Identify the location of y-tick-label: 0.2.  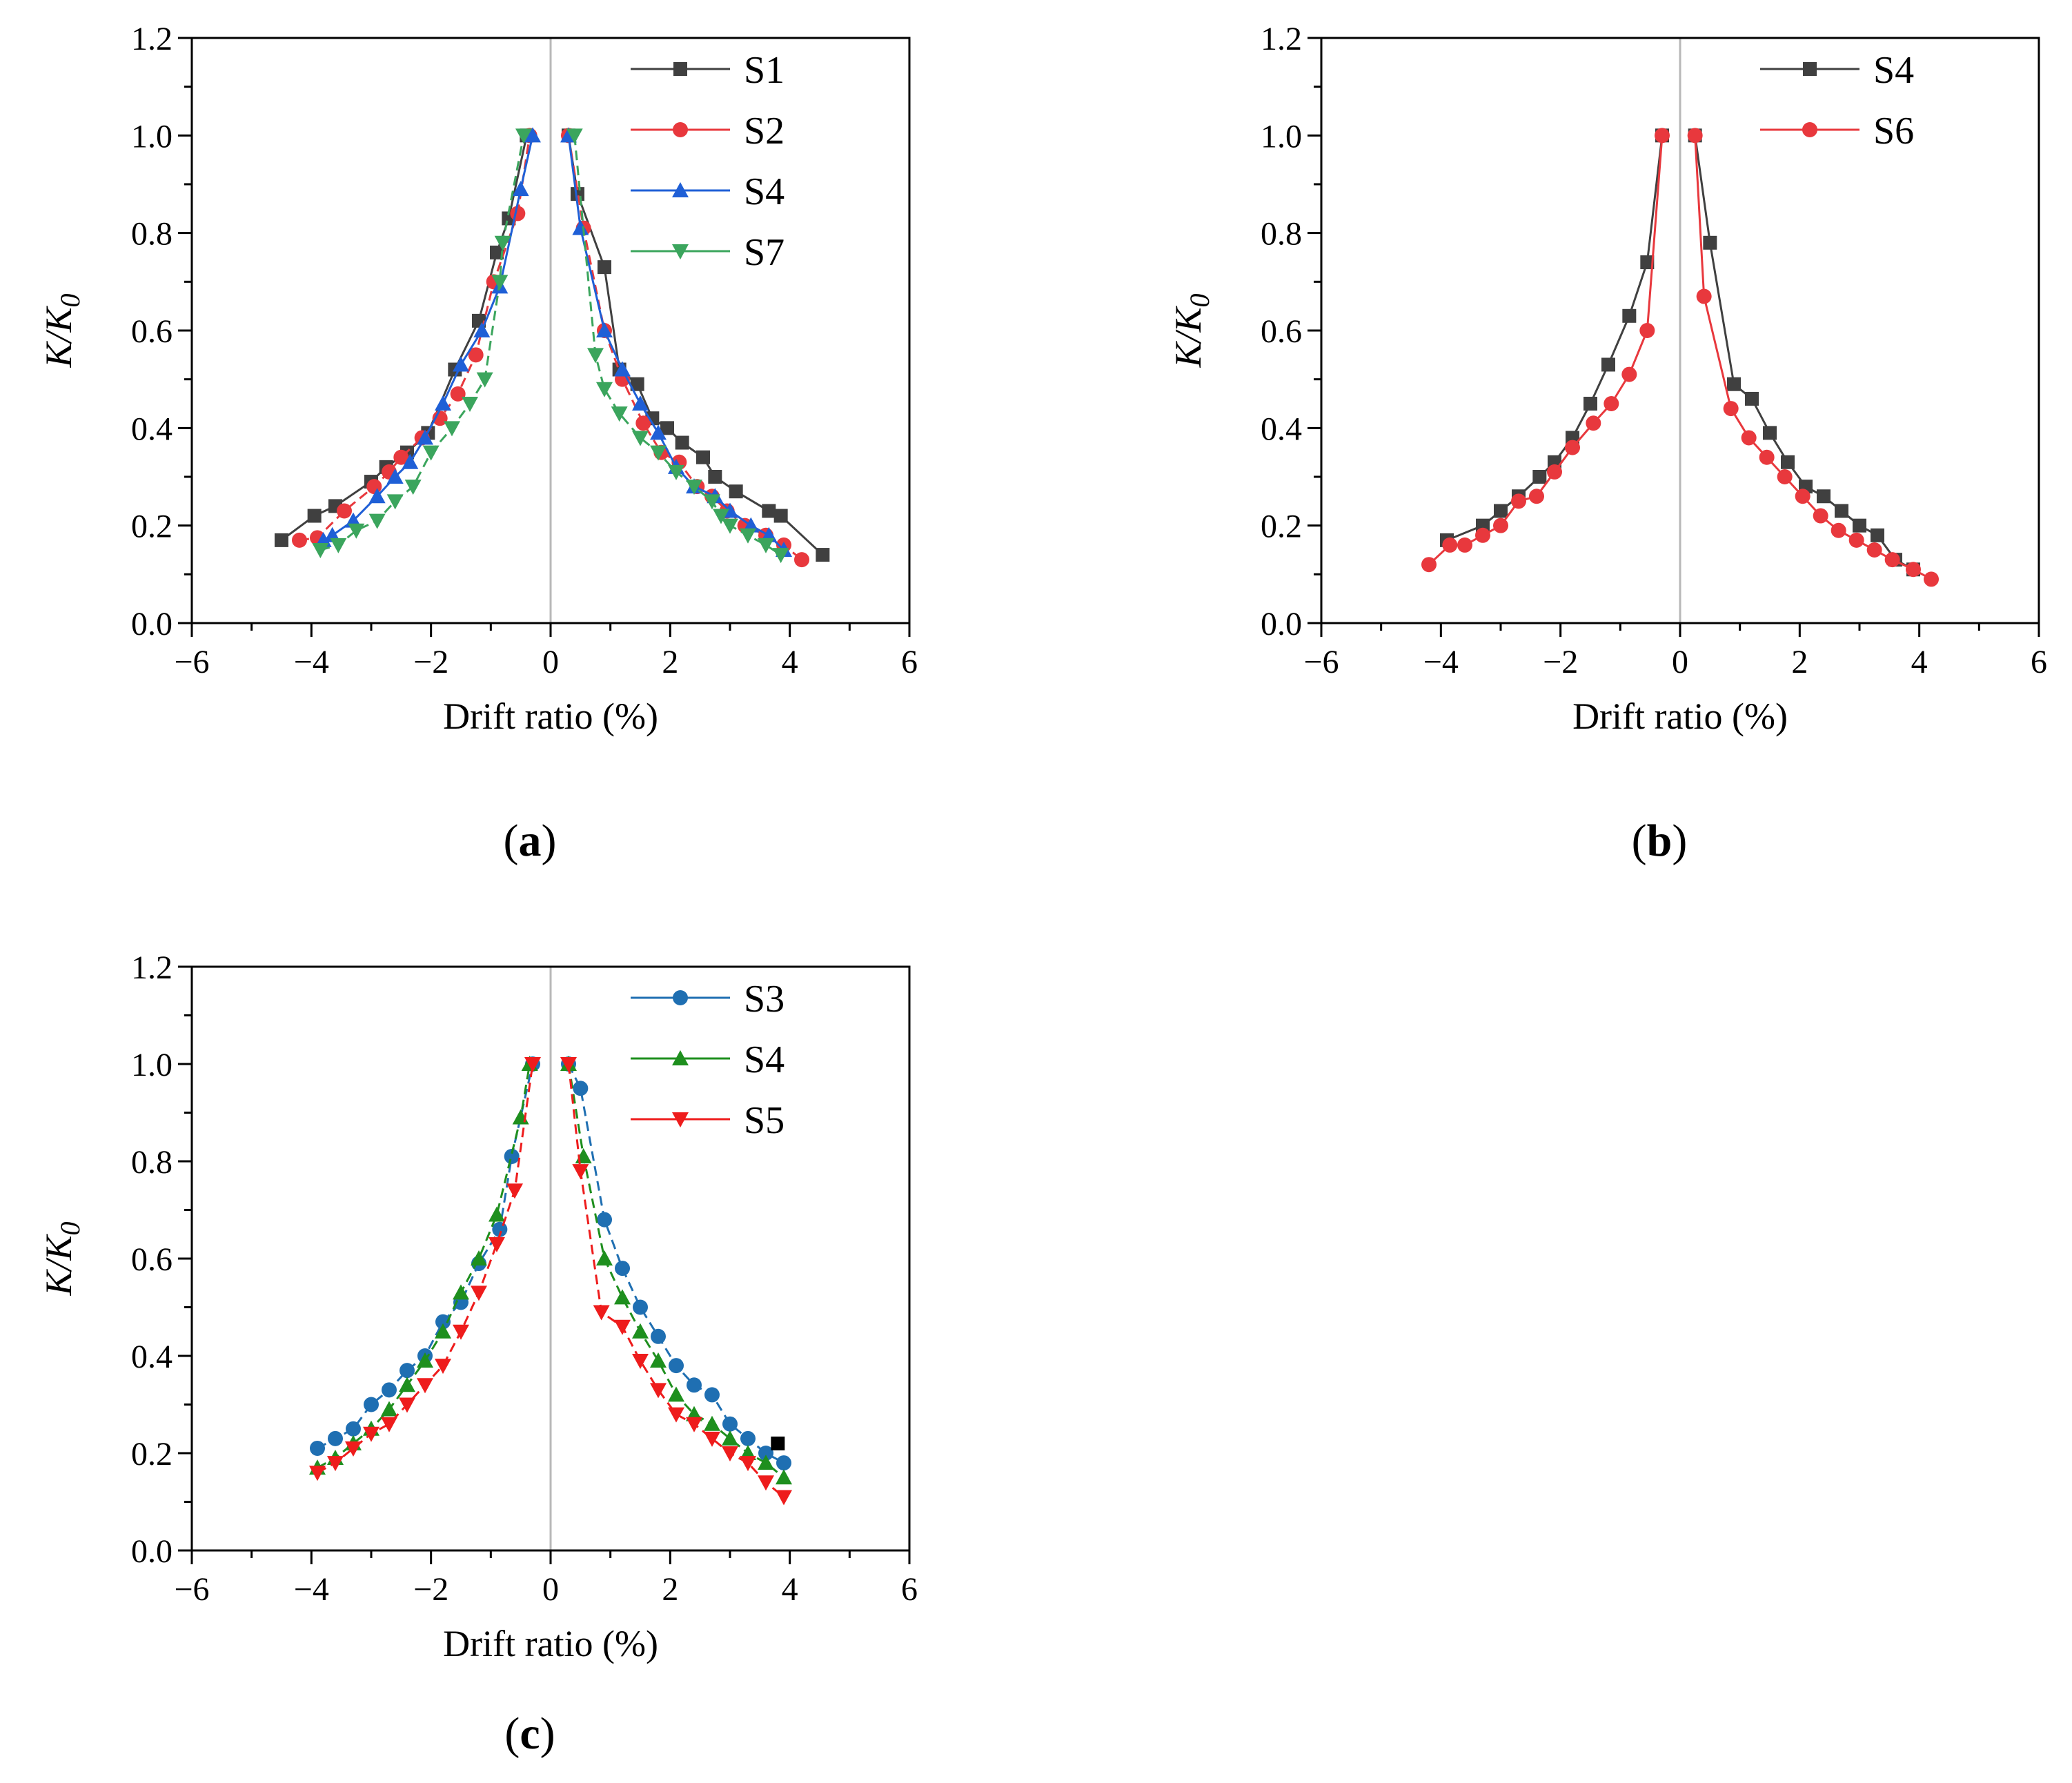
(1281, 527).